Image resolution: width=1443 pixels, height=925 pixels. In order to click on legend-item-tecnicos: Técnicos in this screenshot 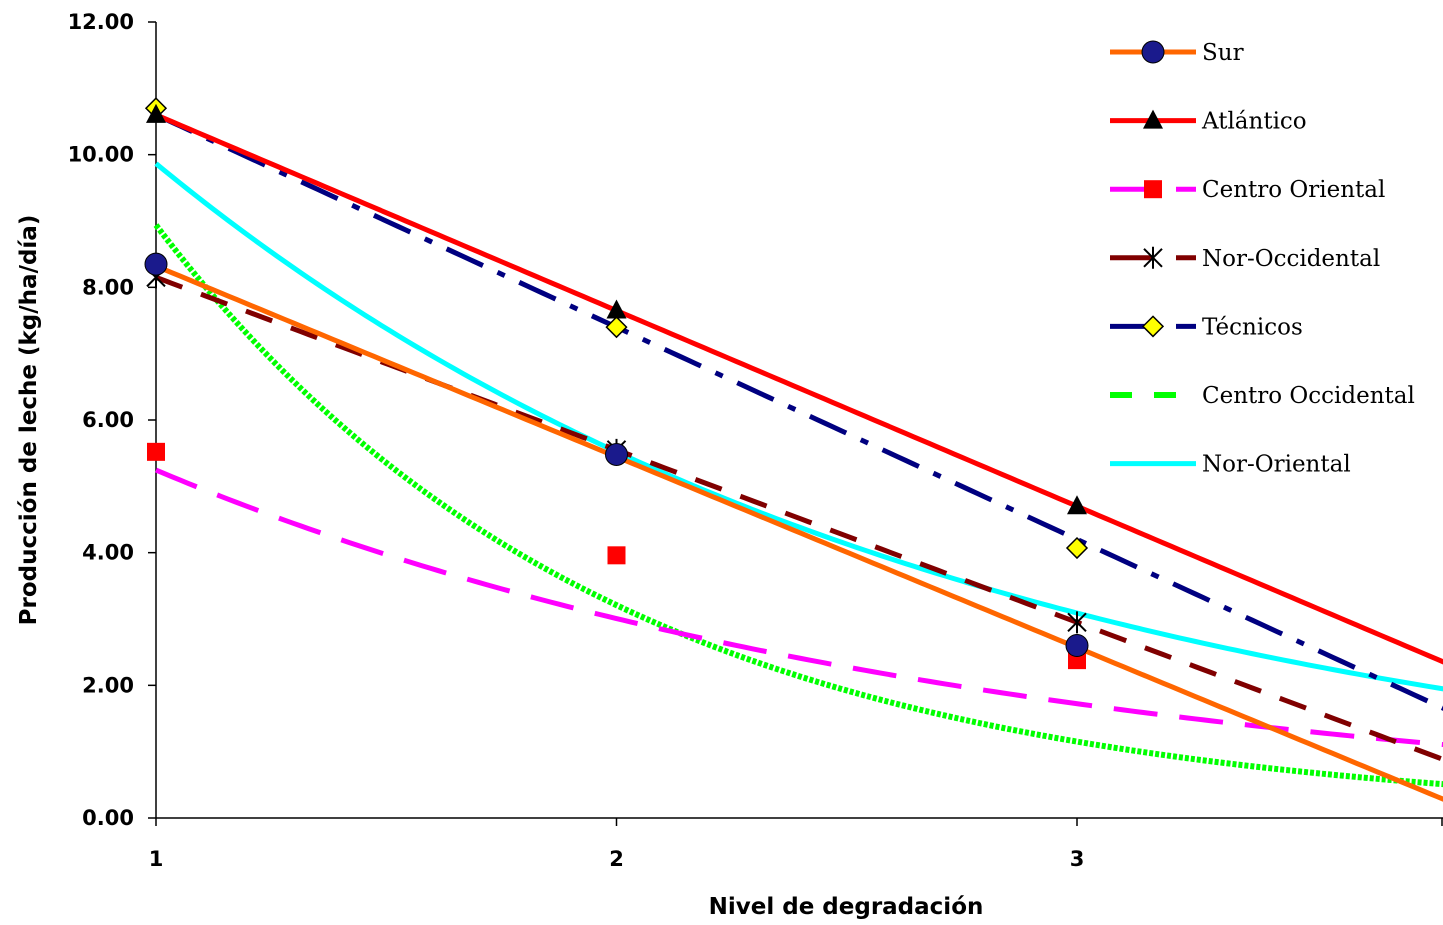, I will do `click(1206, 327)`.